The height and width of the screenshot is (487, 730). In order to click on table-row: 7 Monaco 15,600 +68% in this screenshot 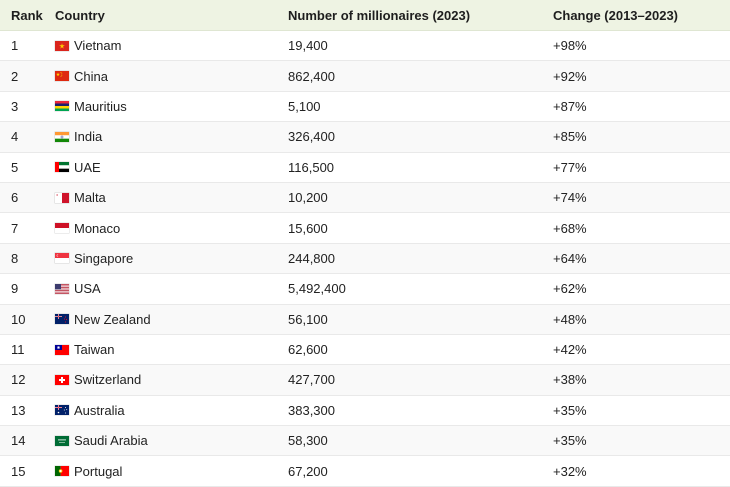, I will do `click(365, 228)`.